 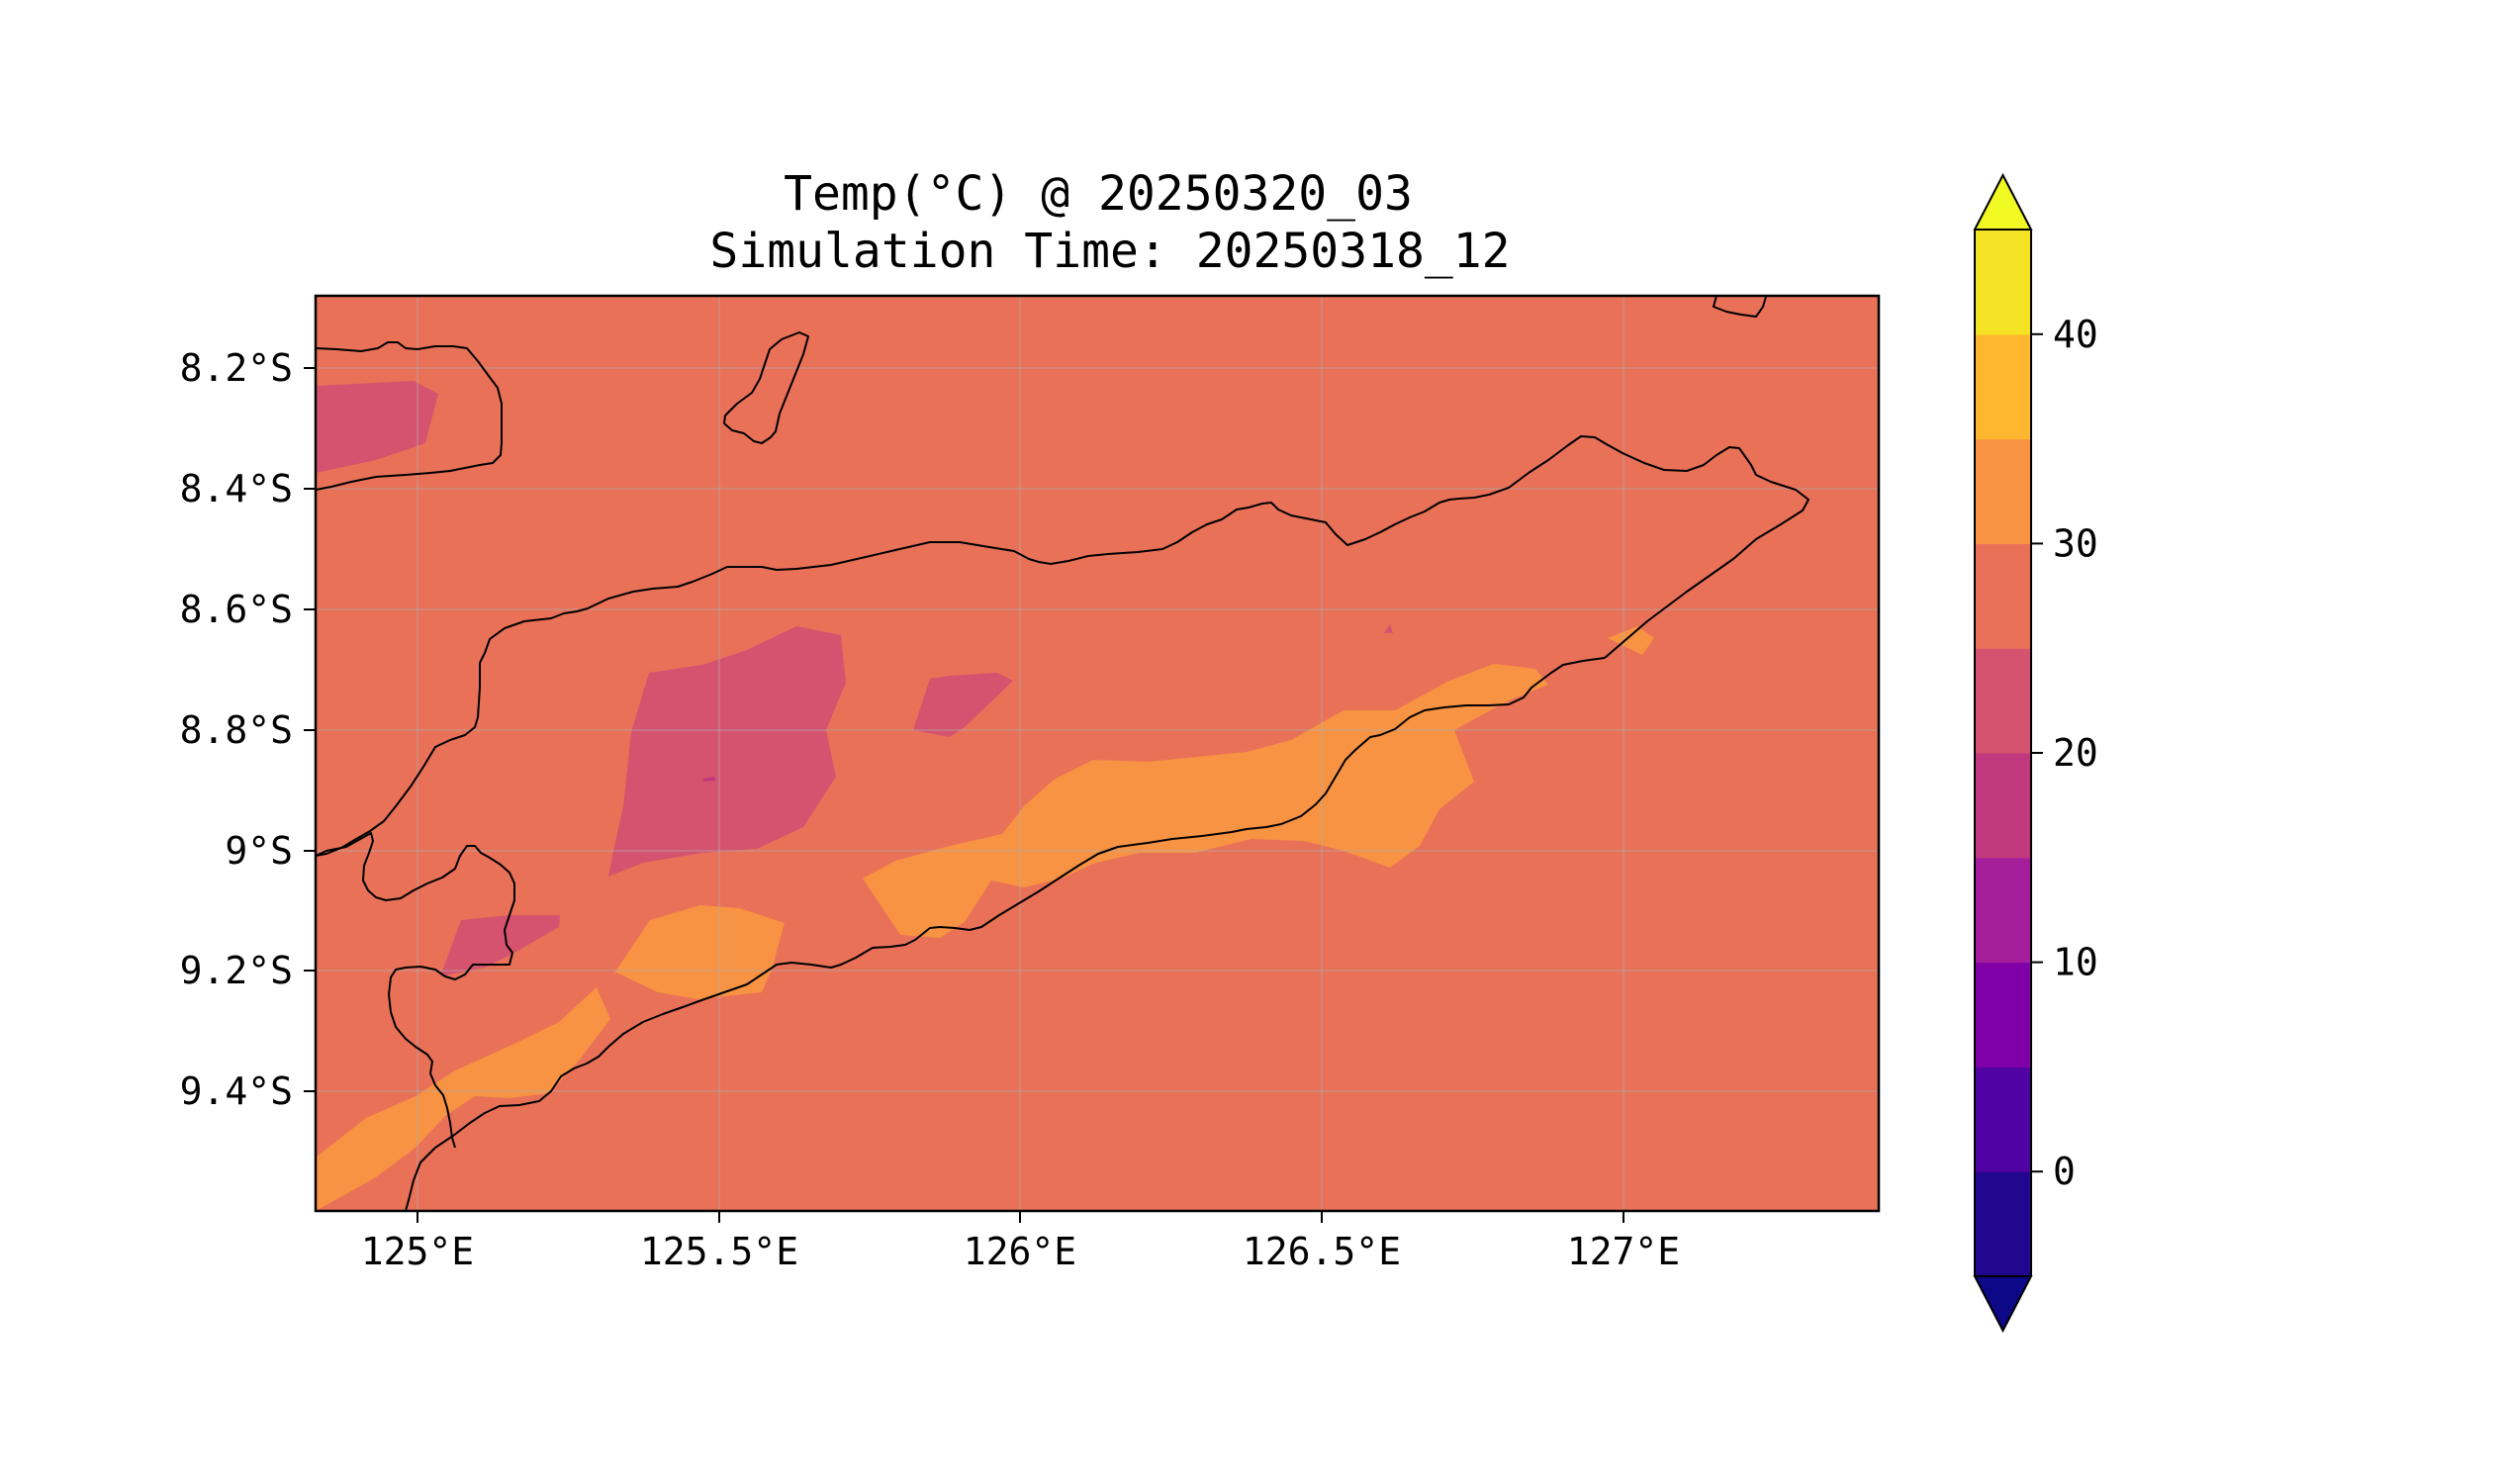 I want to click on lat-tick-labels: 8.2°S 8.4°S 8.6°S 8.8°S 9°S 9.2°S 9.4°S, so click(x=236, y=729).